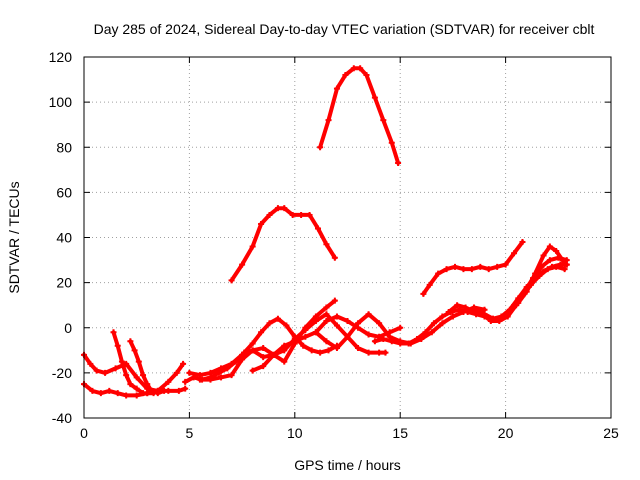  Describe the element at coordinates (14, 237) in the screenshot. I see `y-axis-label: SDTVAR / TECUs` at that location.